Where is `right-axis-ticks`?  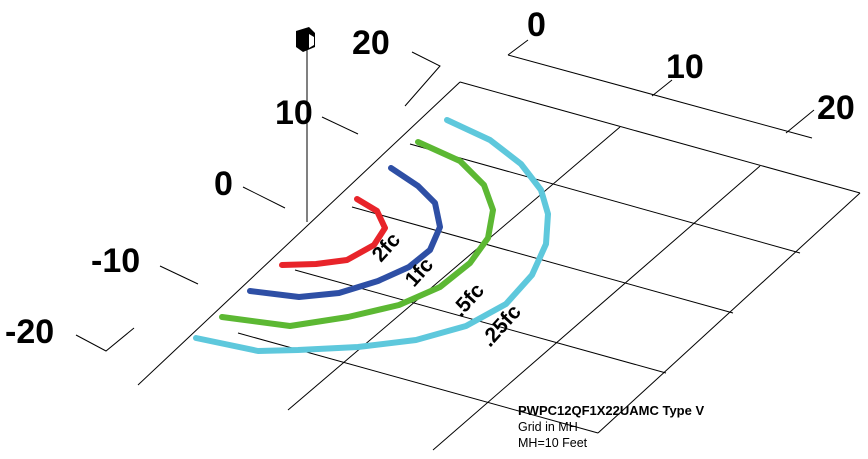 right-axis-ticks is located at coordinates (661, 89).